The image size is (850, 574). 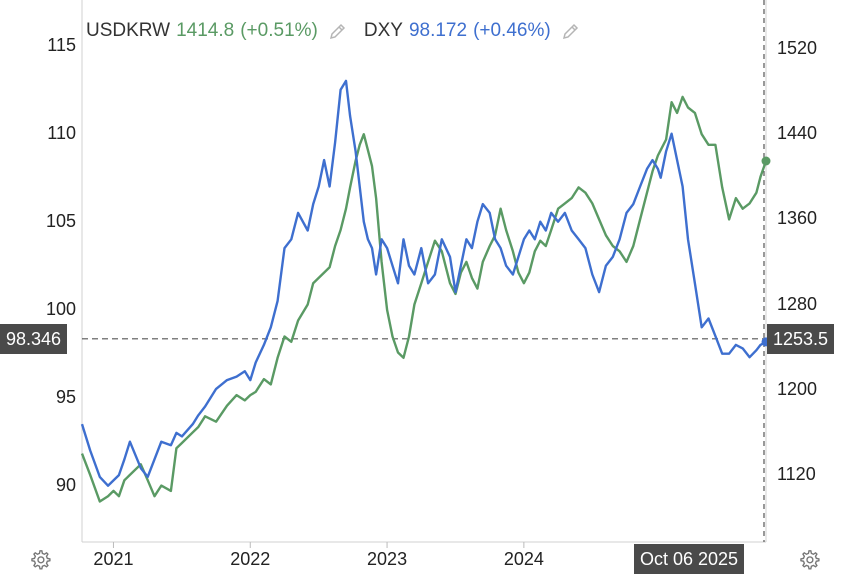 I want to click on dxy-legend-value: 98.172, so click(x=438, y=30).